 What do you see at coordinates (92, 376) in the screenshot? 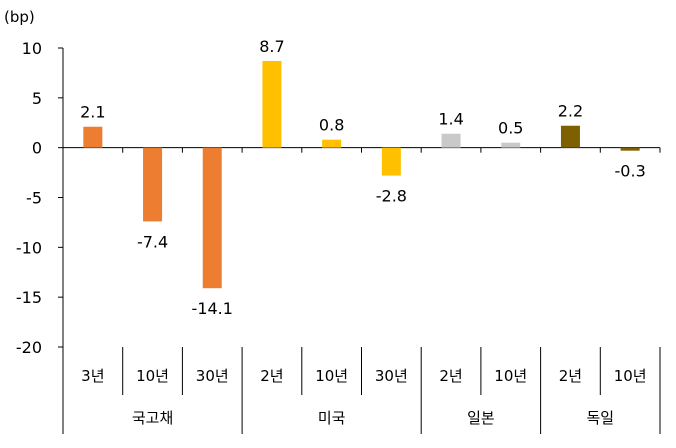
I see `x-category-label: 3년` at bounding box center [92, 376].